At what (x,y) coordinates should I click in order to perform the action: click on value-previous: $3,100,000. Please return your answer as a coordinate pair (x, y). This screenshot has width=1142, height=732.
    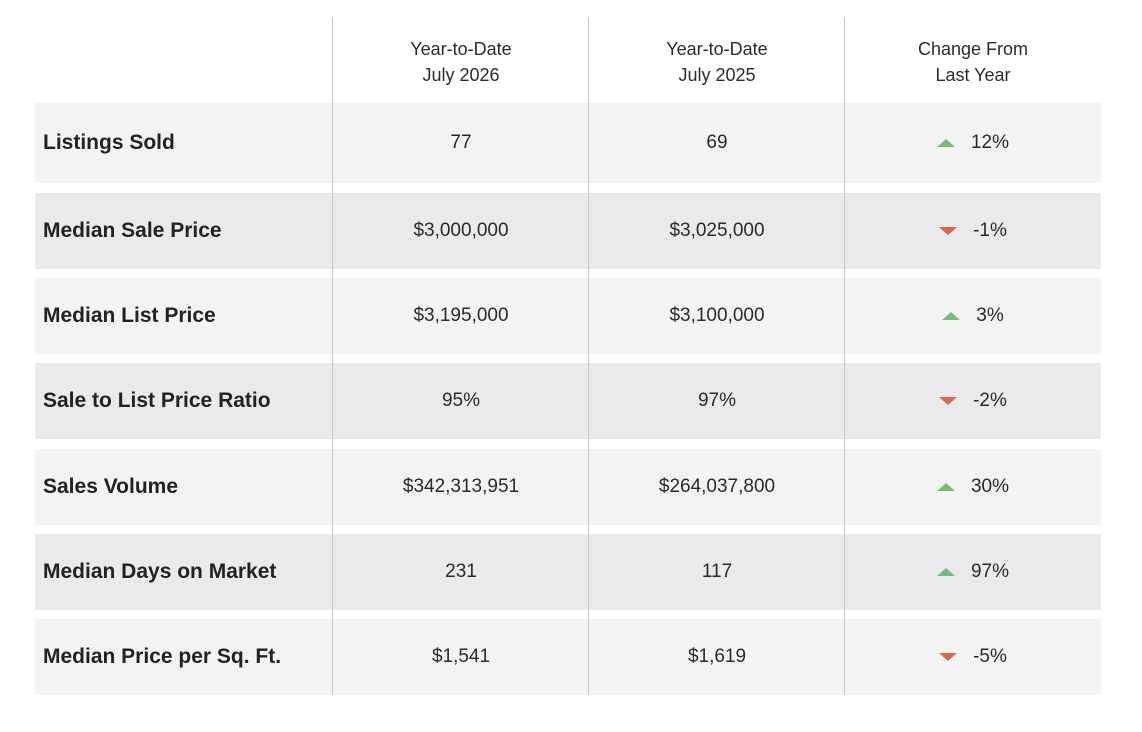
    Looking at the image, I should click on (717, 315).